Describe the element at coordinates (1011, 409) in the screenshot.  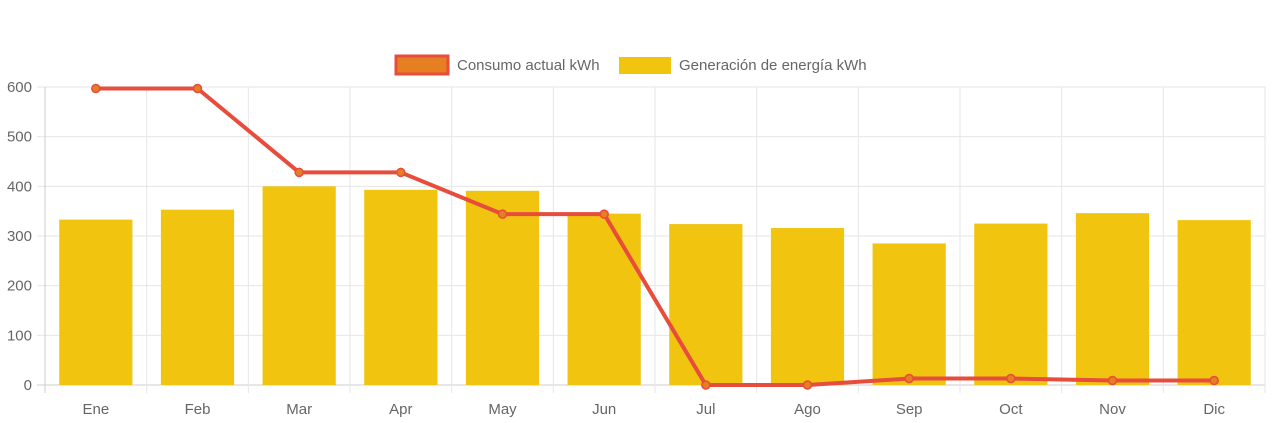
I see `x-tick-label: Oct` at that location.